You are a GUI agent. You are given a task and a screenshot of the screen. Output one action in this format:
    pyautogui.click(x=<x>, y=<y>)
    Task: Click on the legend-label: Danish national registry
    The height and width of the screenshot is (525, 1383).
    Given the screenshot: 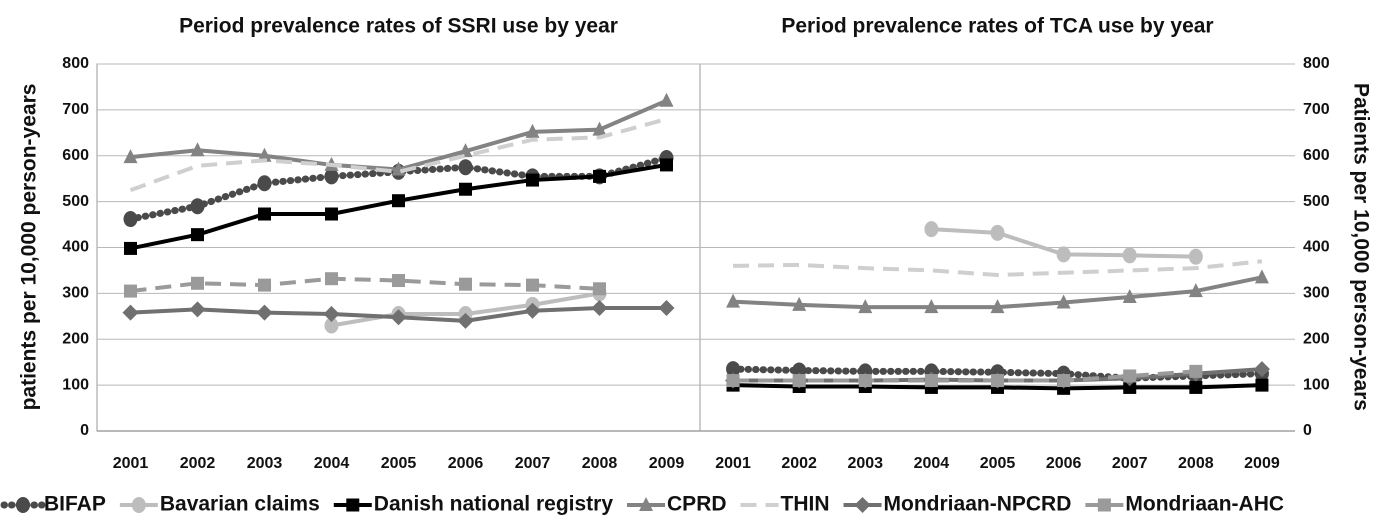 What is the action you would take?
    pyautogui.click(x=494, y=504)
    